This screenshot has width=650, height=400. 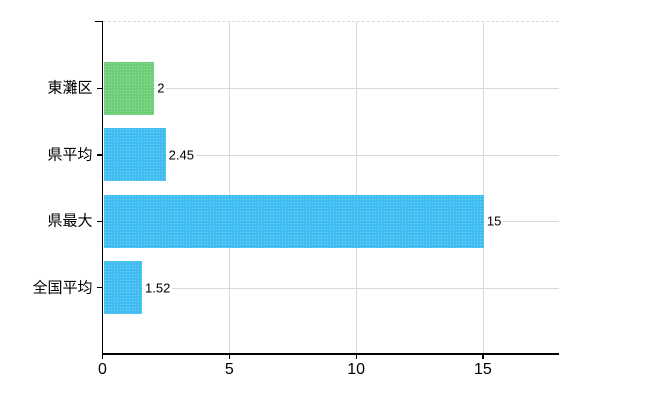 I want to click on category-label: 県平均, so click(x=70, y=155).